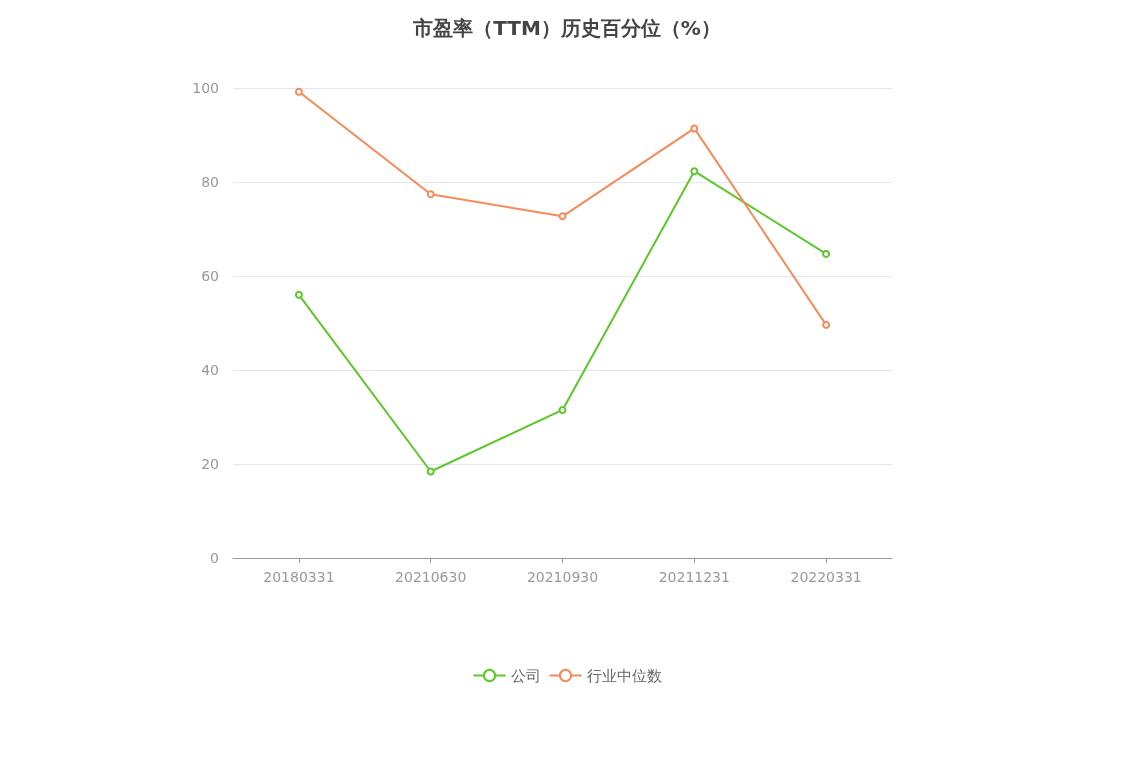 The image size is (1134, 766). Describe the element at coordinates (210, 182) in the screenshot. I see `y-tick-label: 80` at that location.